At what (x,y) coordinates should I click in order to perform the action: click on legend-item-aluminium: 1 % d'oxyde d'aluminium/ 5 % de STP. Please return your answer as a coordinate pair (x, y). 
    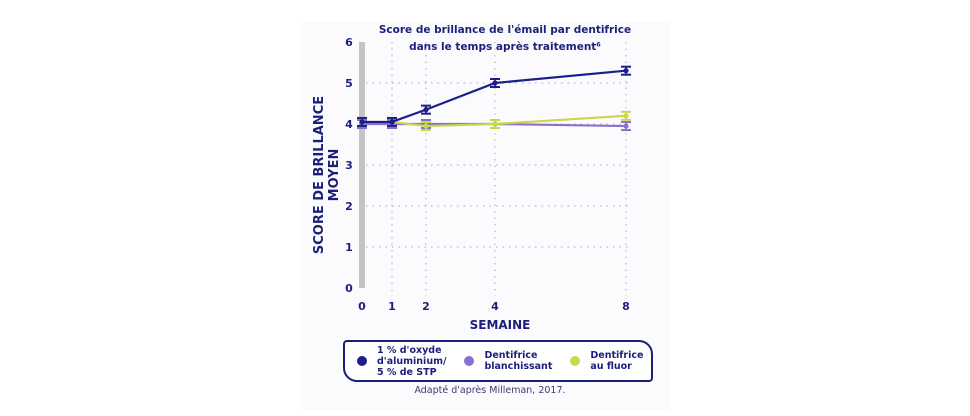
    Looking at the image, I should click on (401, 361).